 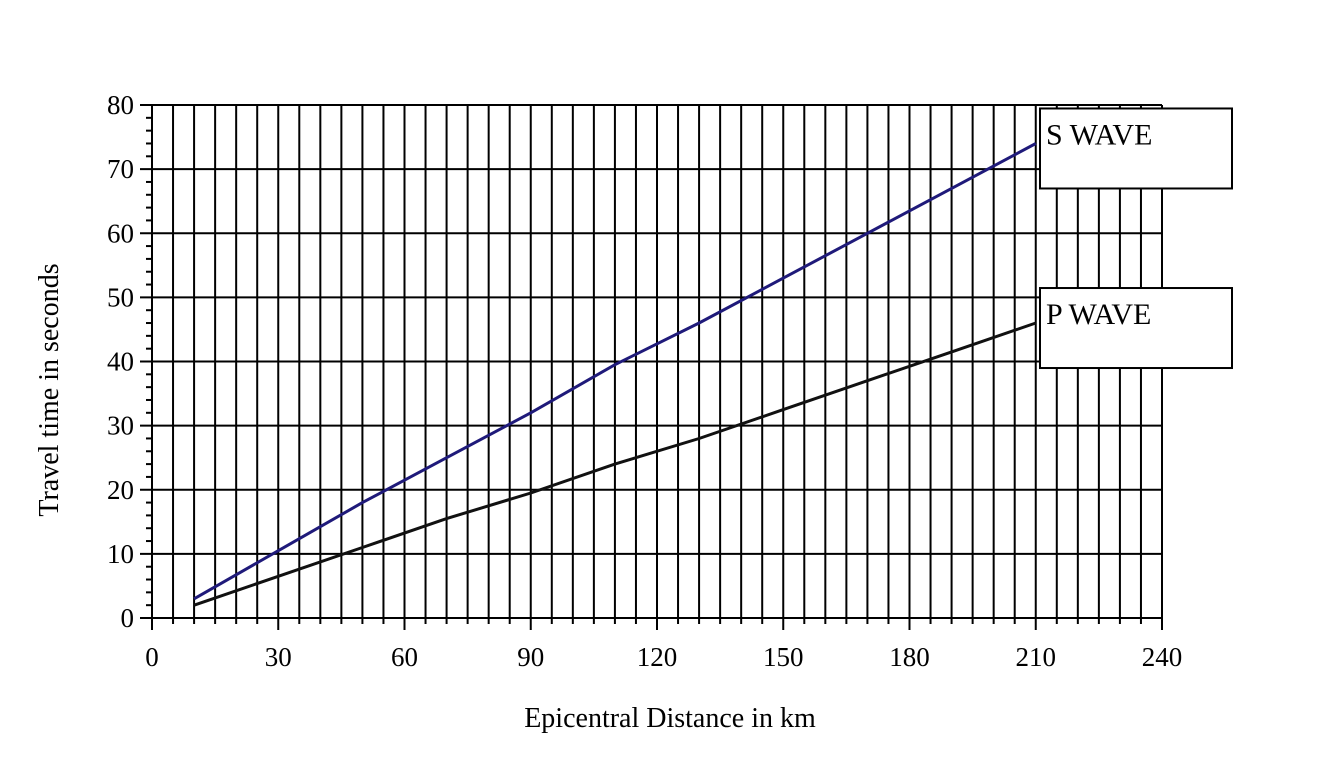 I want to click on x-tick-label: 120, so click(x=657, y=657).